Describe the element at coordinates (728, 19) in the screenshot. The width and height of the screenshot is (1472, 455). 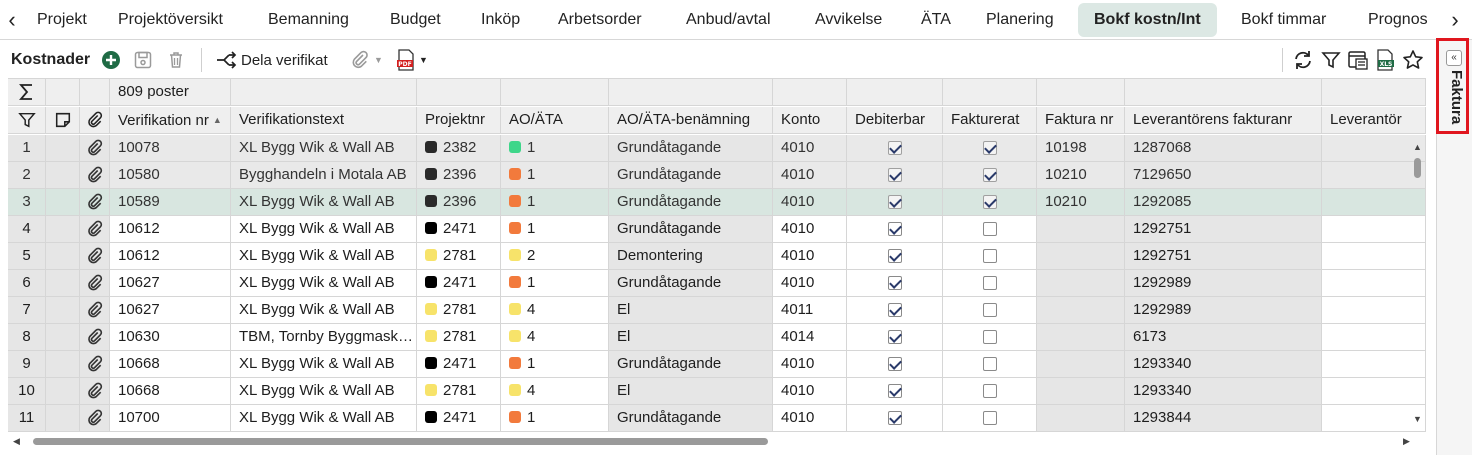
I see `tab-7: Anbud/avtal` at that location.